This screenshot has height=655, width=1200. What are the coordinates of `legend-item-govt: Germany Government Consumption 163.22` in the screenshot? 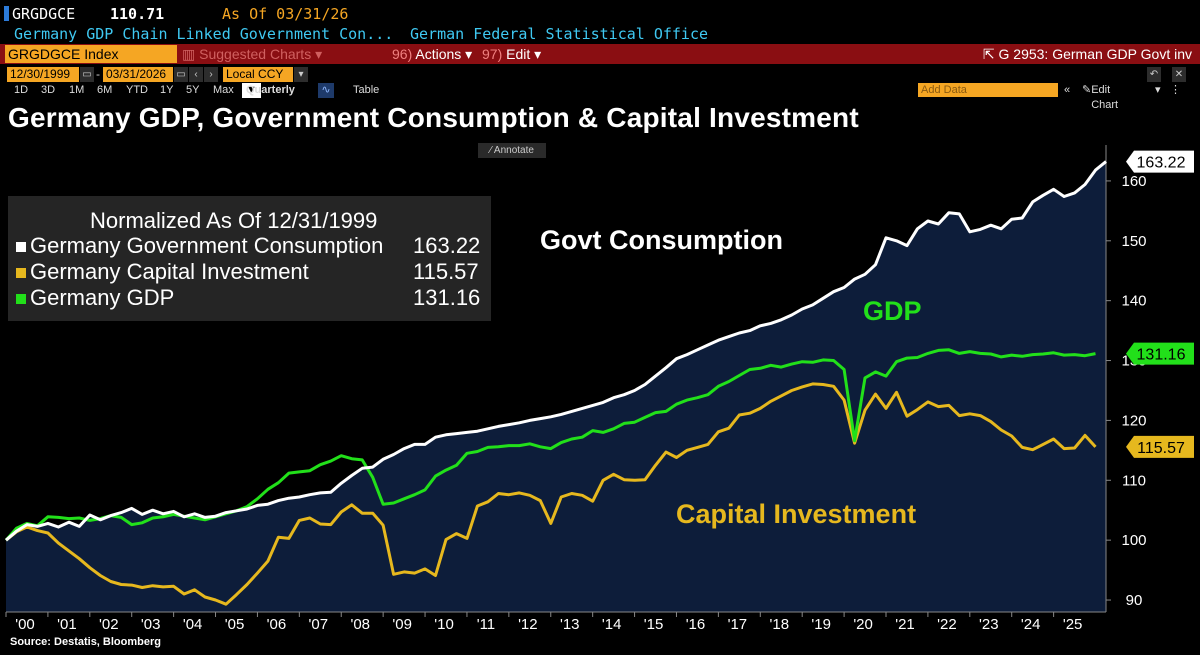 It's located at (248, 246).